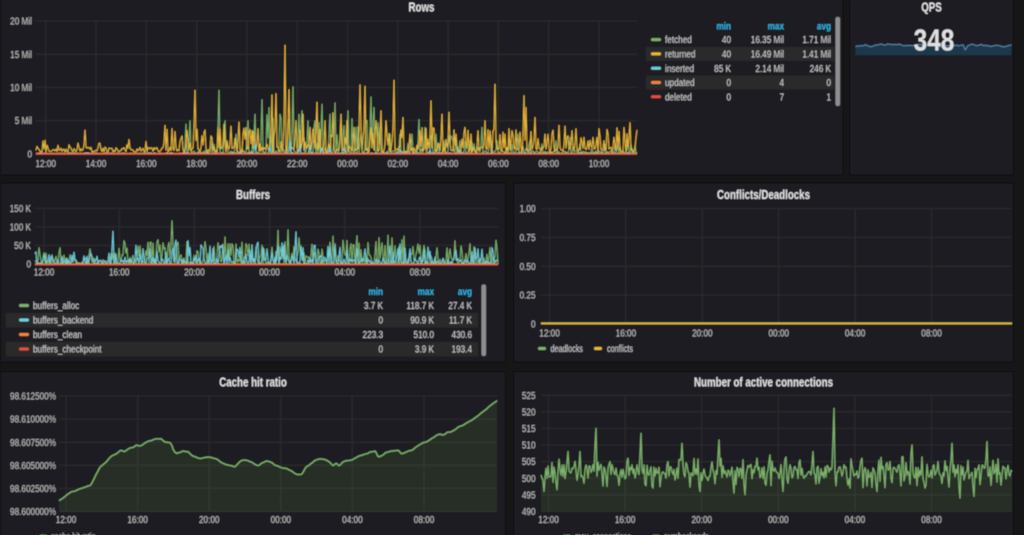 This screenshot has width=1024, height=535. Describe the element at coordinates (767, 39) in the screenshot. I see `svg-text: 16.35 Mil` at that location.